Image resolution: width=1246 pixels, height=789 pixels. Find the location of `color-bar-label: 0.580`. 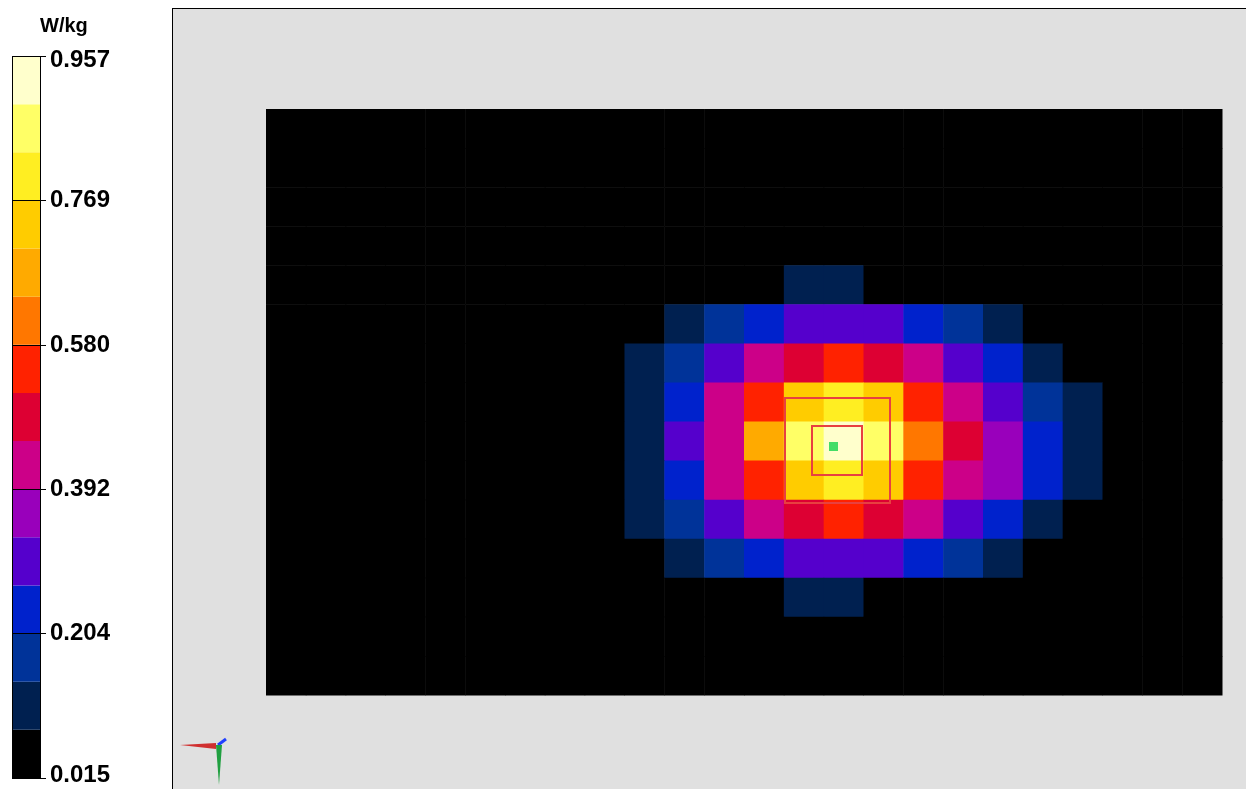

color-bar-label: 0.580 is located at coordinates (80, 344).